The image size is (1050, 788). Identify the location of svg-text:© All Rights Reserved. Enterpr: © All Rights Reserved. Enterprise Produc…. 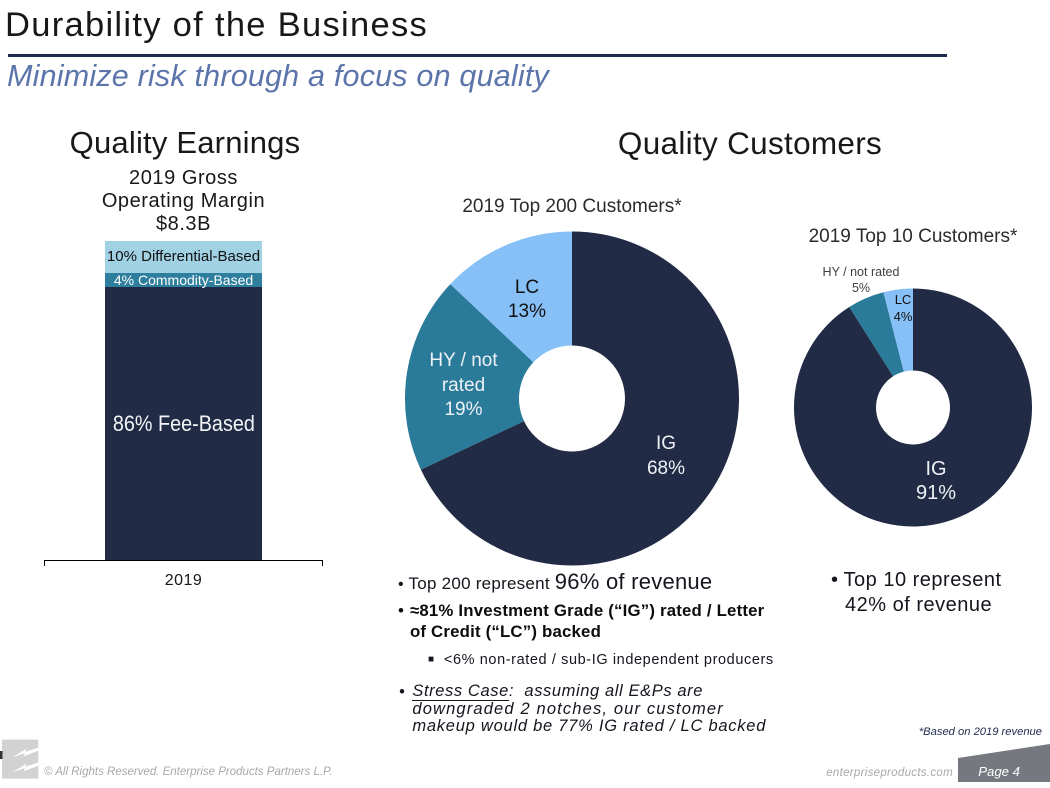
(188, 772).